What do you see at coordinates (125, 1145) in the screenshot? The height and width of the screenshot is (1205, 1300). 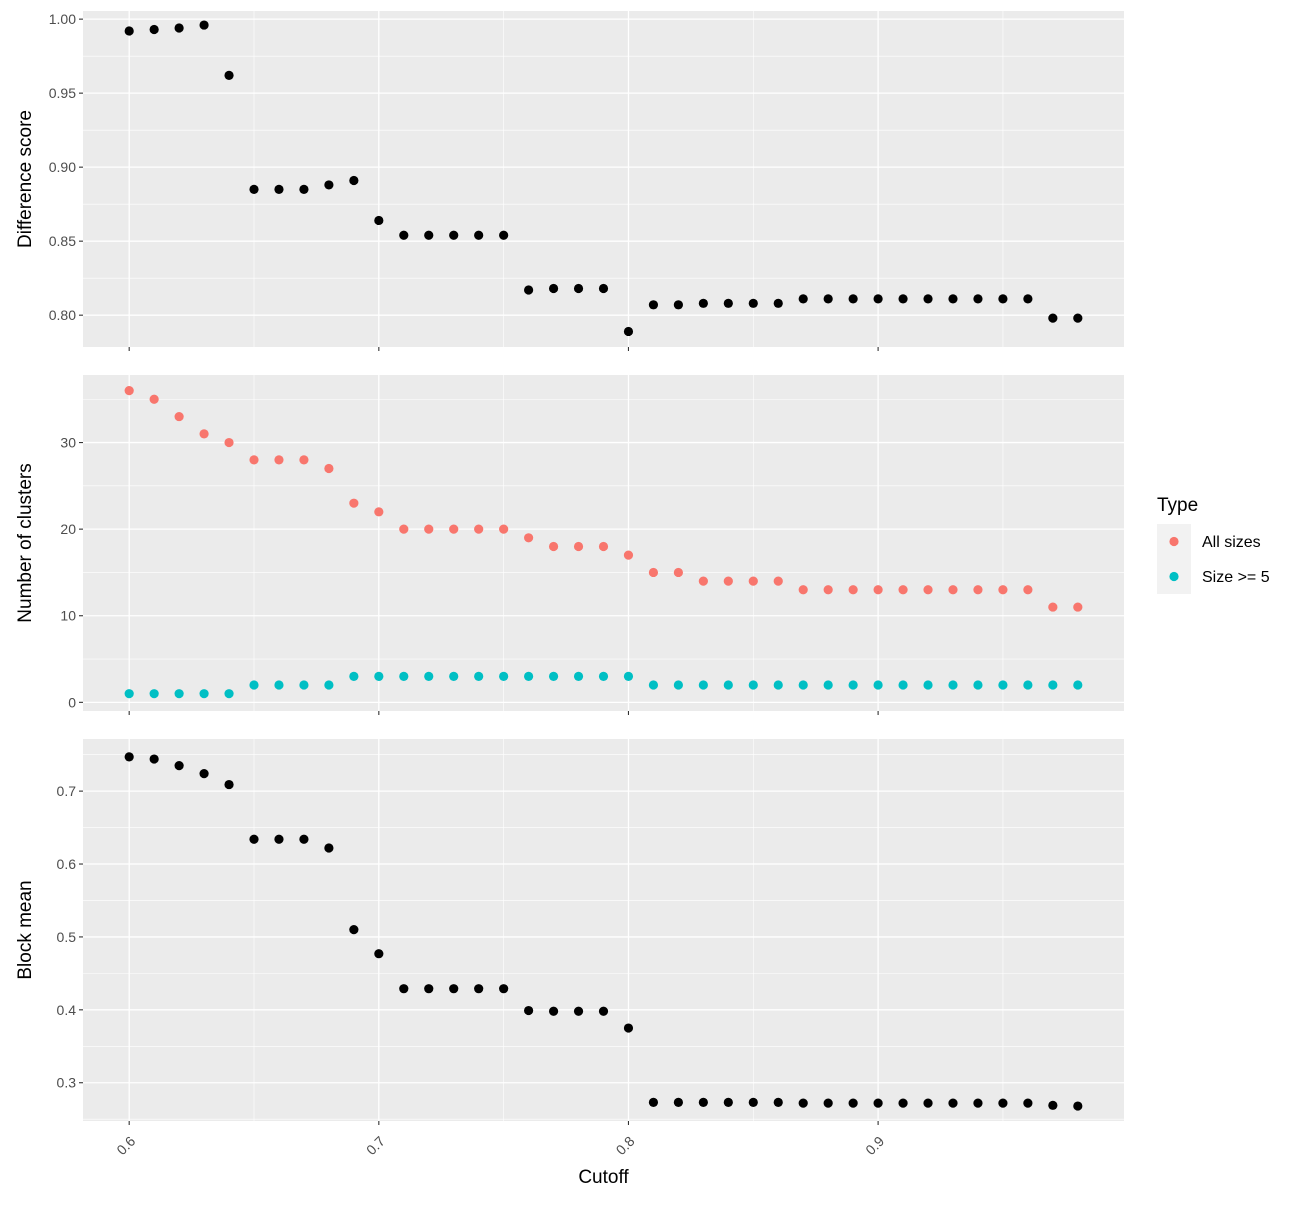 I see `x-tick-label: 0.6` at bounding box center [125, 1145].